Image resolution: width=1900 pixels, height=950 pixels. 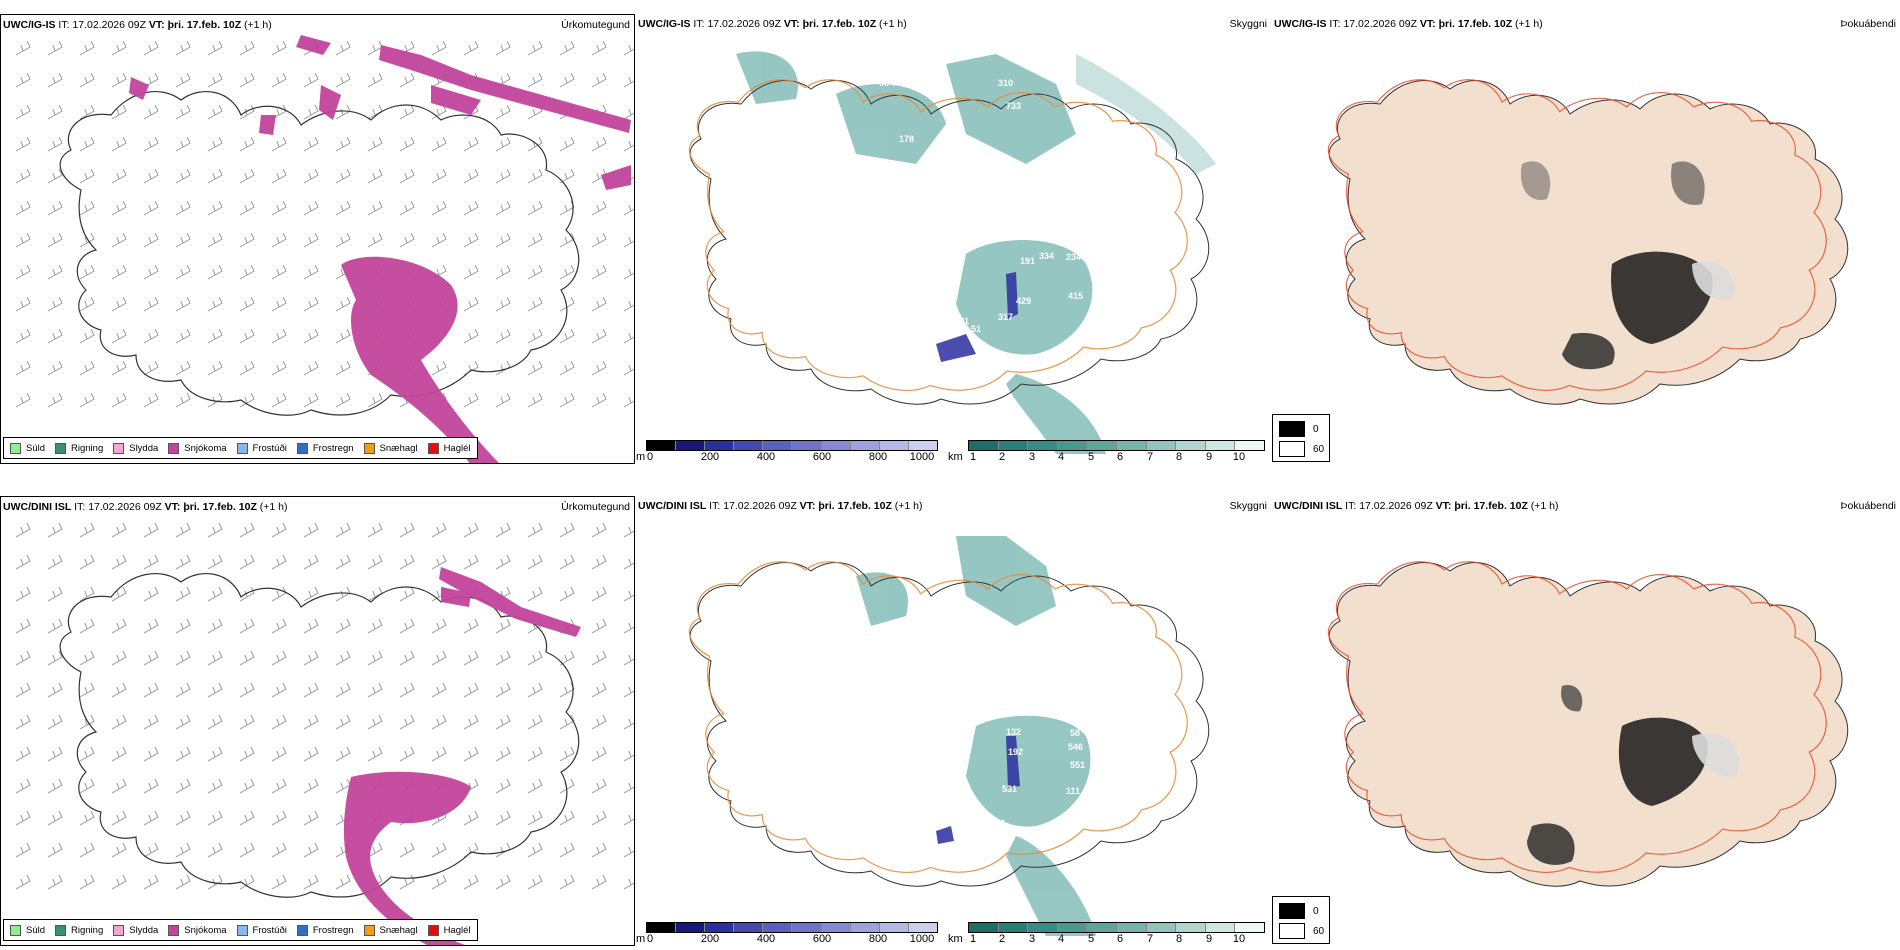 I want to click on colorbar-m-tick: 200, so click(x=710, y=939).